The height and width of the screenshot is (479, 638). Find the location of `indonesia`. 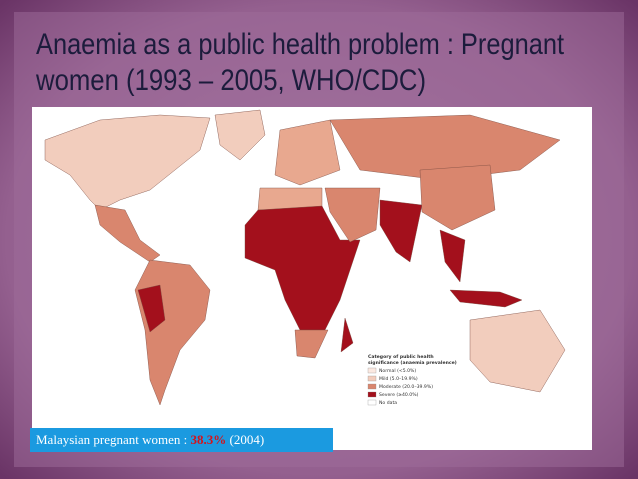

indonesia is located at coordinates (486, 298).